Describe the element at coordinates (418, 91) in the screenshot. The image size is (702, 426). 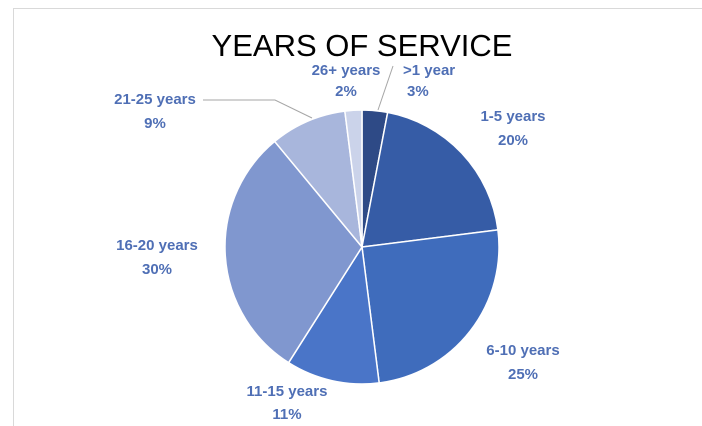
I see `slice-pct-gt1-year: 3%` at that location.